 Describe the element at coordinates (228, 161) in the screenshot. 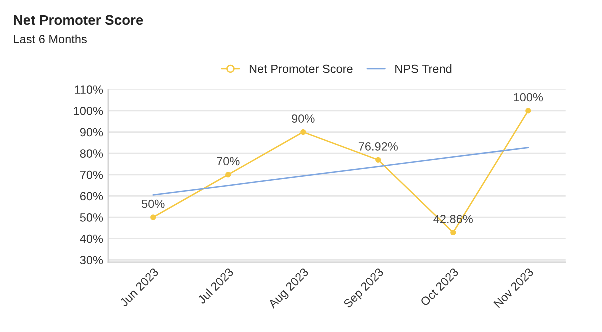

I see `data-label: 70%` at that location.